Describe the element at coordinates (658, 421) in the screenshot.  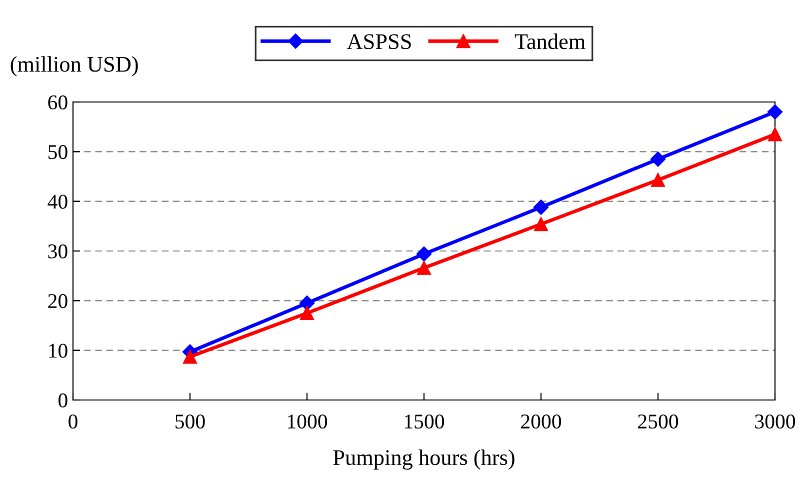
I see `x-tick-label: 2500` at that location.